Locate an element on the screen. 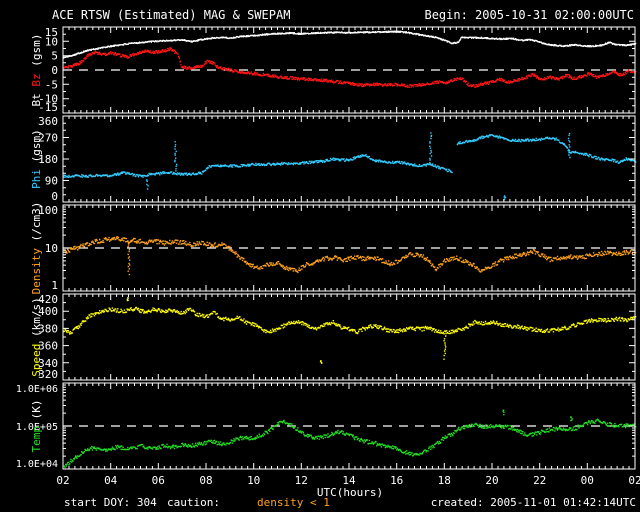 The height and width of the screenshot is (512, 640). y-tick-label: 5 is located at coordinates (54, 56).